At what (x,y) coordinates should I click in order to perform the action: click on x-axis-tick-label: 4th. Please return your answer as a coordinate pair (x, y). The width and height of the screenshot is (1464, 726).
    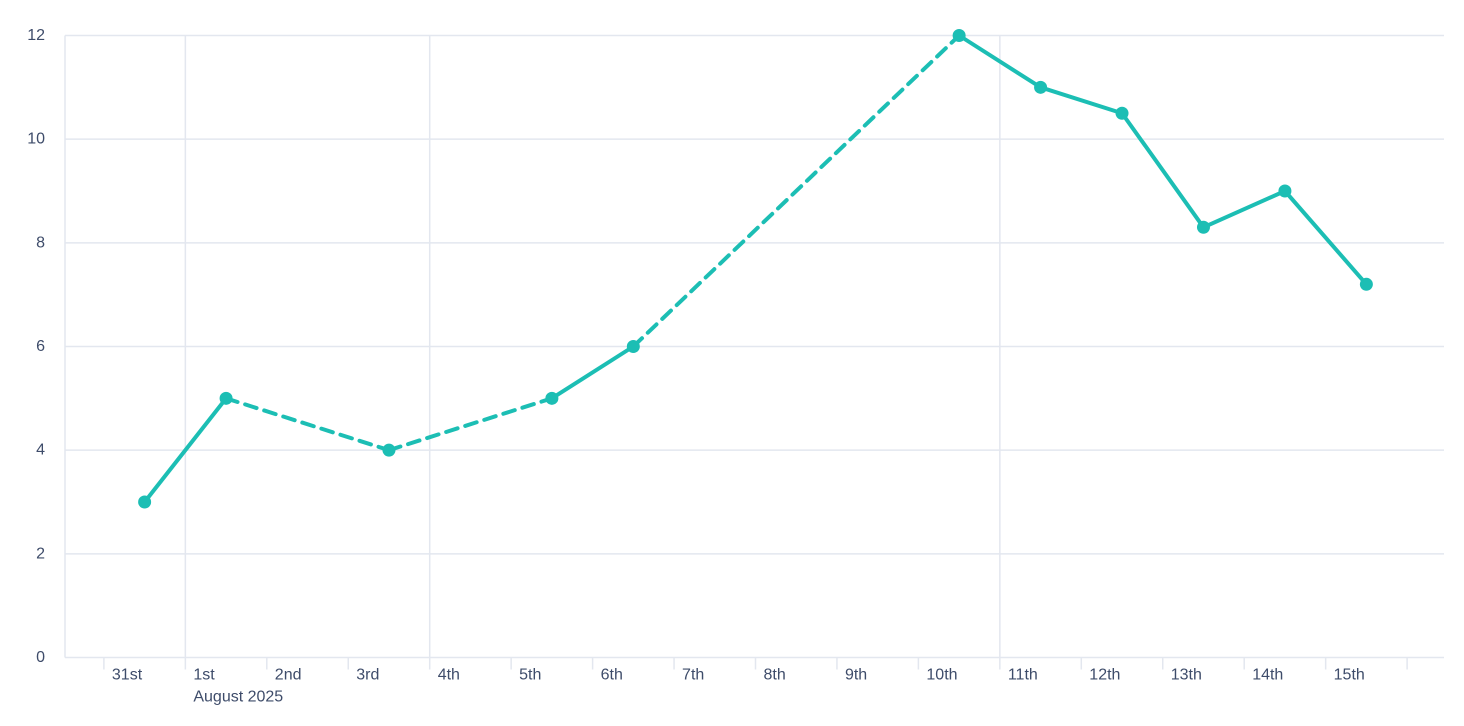
    Looking at the image, I should click on (449, 675).